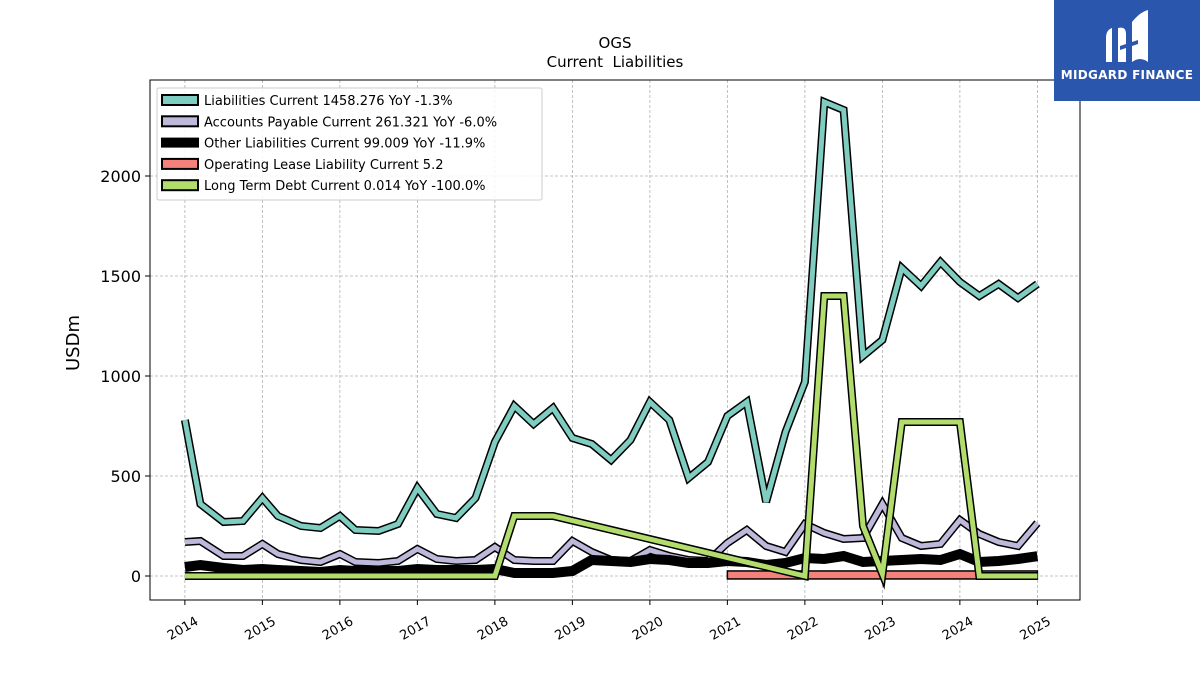 This screenshot has width=1200, height=679. What do you see at coordinates (611, 563) in the screenshot?
I see `series-outline` at bounding box center [611, 563].